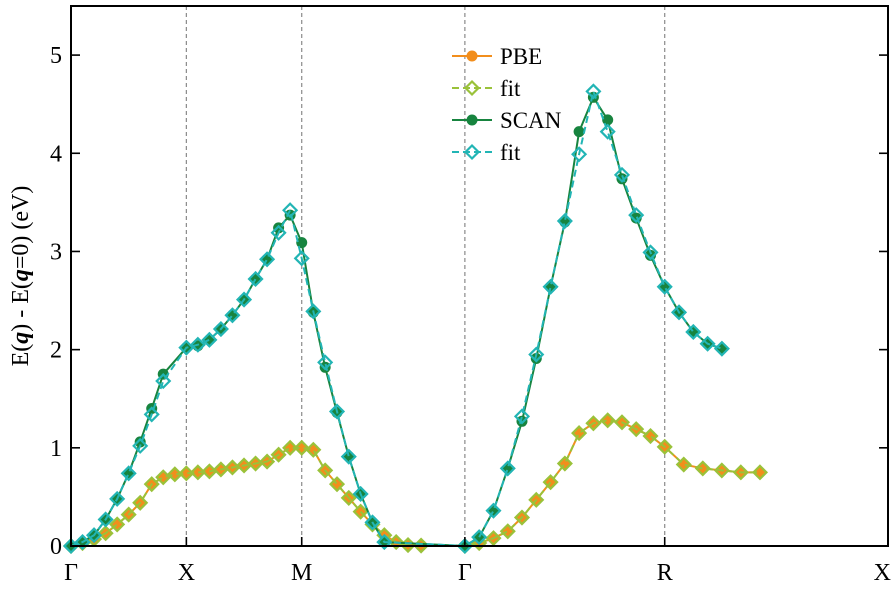 This screenshot has width=892, height=591. I want to click on y-axis-title-part-3: ) - E(, so click(21, 306).